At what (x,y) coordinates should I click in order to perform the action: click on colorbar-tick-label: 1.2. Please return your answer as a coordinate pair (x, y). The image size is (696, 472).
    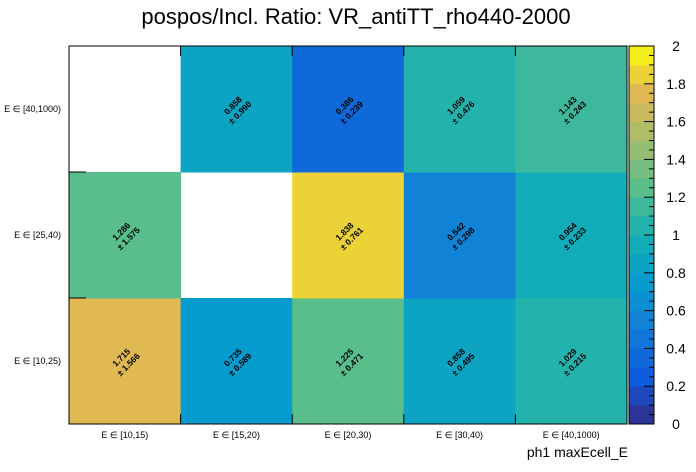
    Looking at the image, I should click on (676, 197).